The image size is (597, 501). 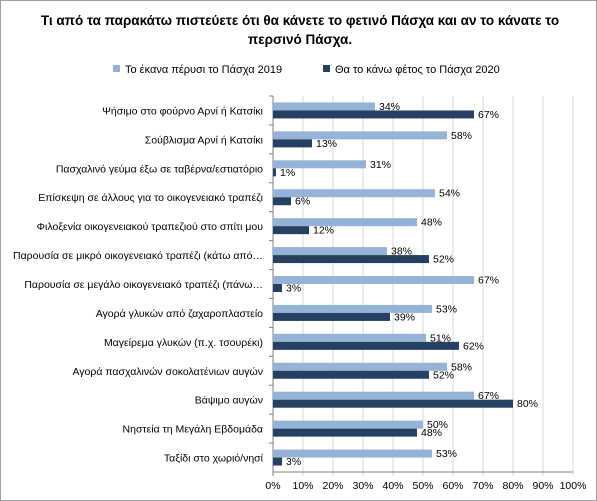 I want to click on legend-swatch-2019, so click(x=116, y=68).